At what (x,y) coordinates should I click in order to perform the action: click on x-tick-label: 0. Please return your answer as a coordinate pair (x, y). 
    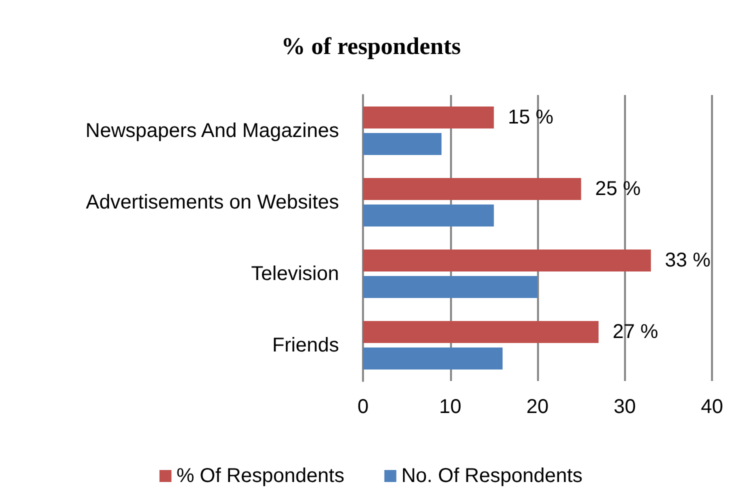
    Looking at the image, I should click on (363, 407).